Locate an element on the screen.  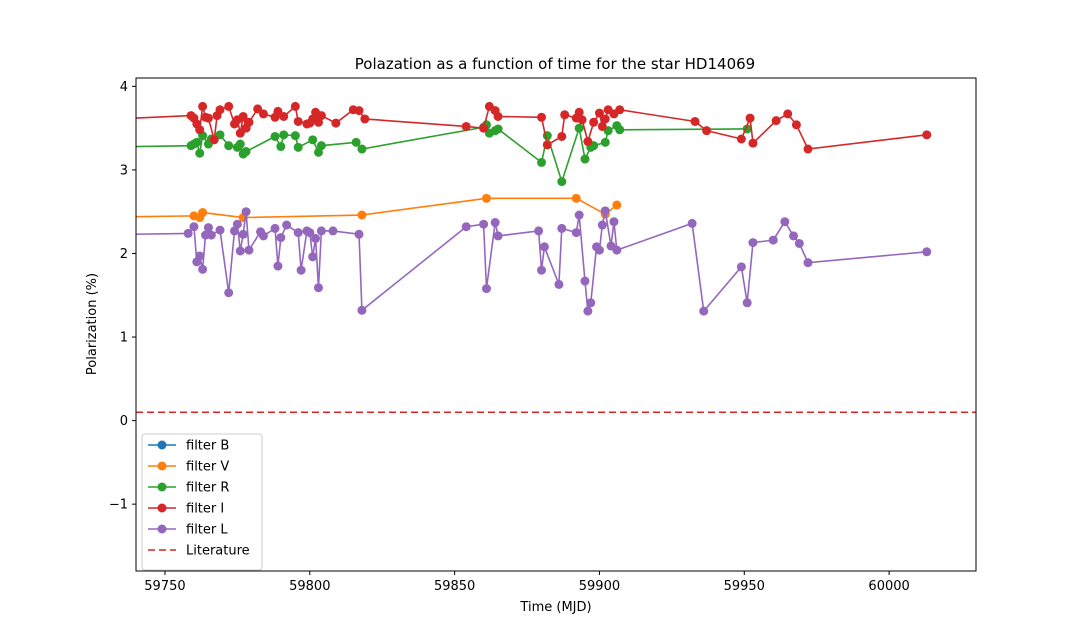
x-axis: 59750 59800 59850 59900 59950 60000 is located at coordinates (527, 582).